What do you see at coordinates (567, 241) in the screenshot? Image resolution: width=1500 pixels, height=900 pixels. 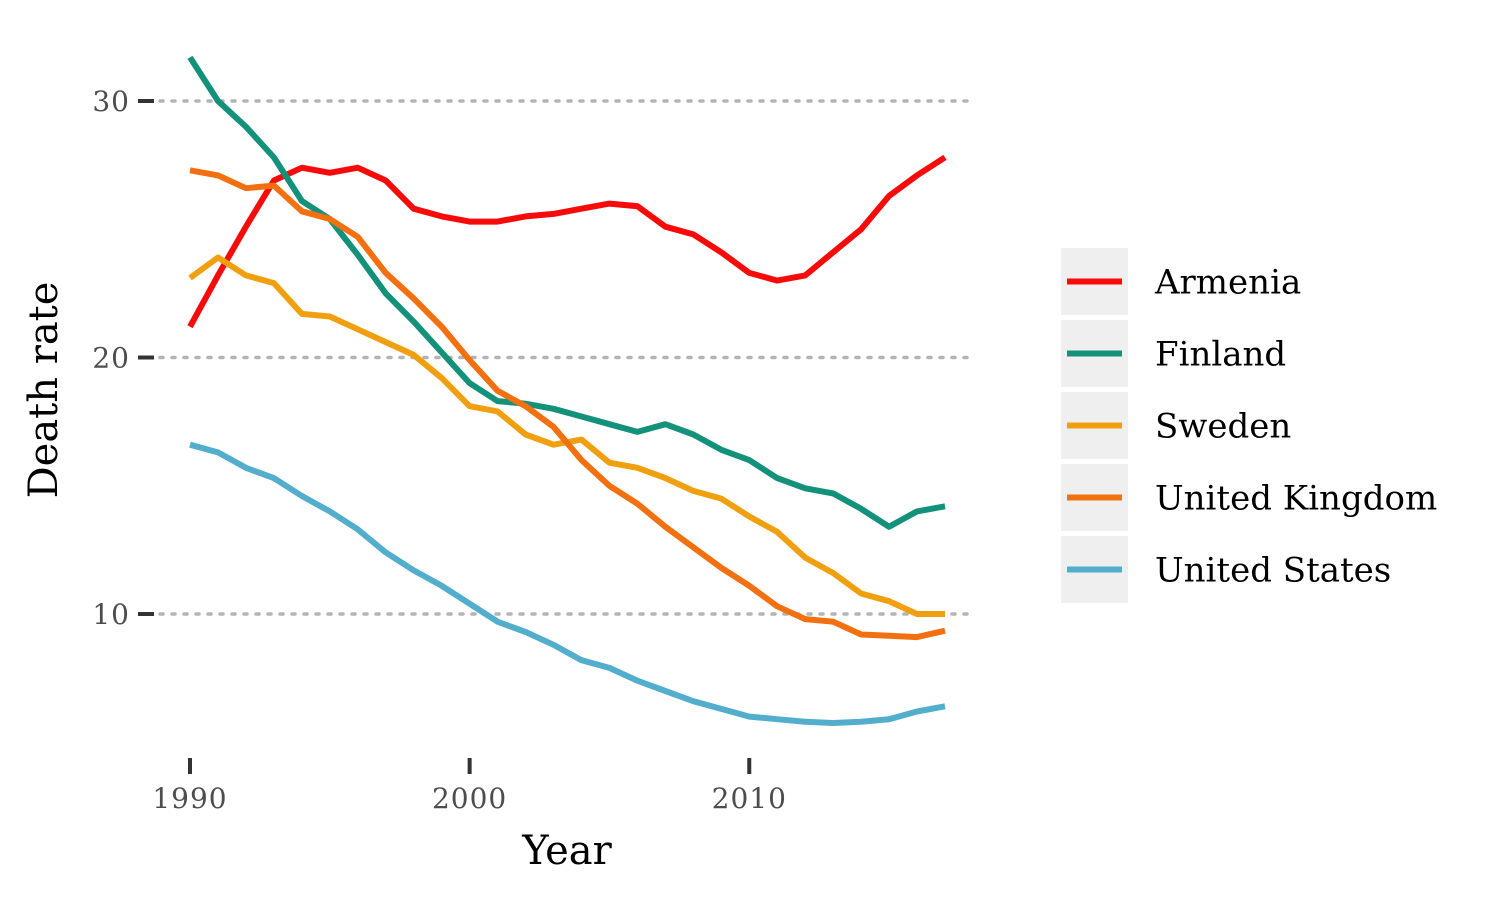 I see `series-line-armenia` at bounding box center [567, 241].